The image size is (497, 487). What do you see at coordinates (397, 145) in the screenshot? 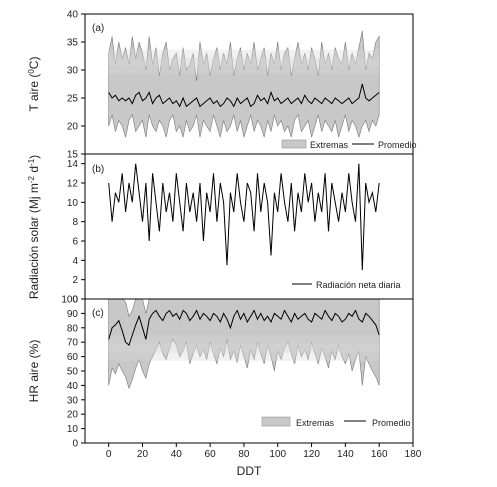
I see `panel-a-legend-line-label: Promedio` at bounding box center [397, 145].